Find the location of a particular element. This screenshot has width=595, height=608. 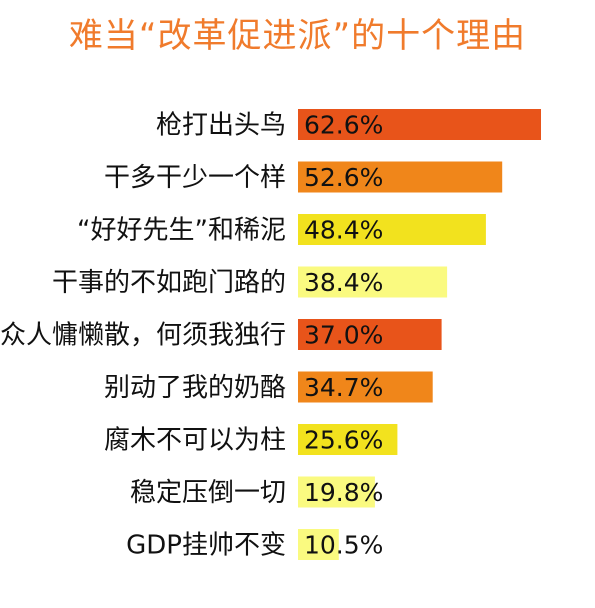

chart-title: 难当“改革促进派”的十个理由 is located at coordinates (297, 36).